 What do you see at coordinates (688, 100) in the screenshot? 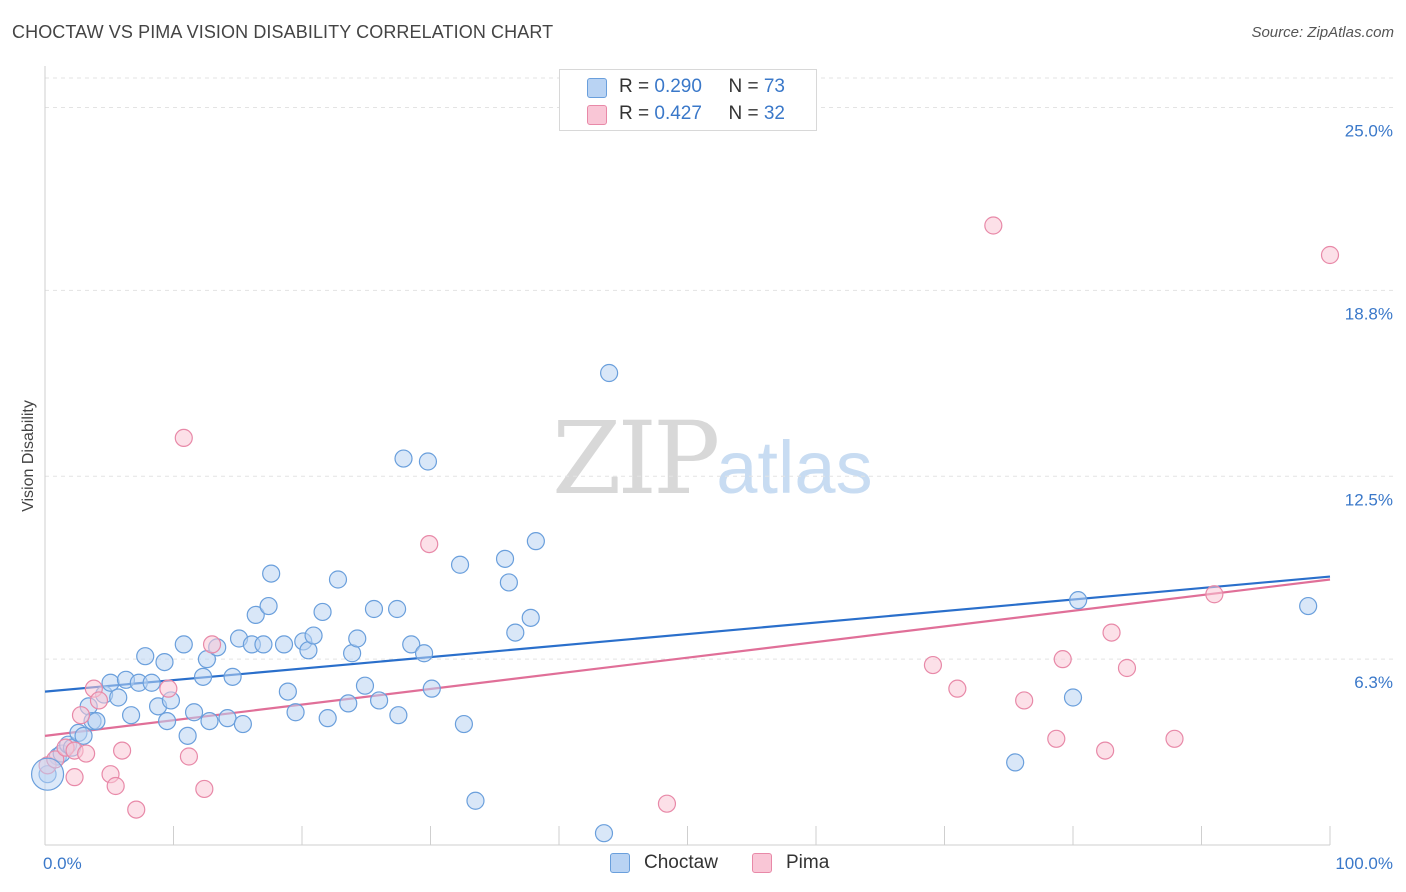
I see `correlation-legend: R = 0.290 N = 73 R = 0.427 N = 32` at bounding box center [688, 100].